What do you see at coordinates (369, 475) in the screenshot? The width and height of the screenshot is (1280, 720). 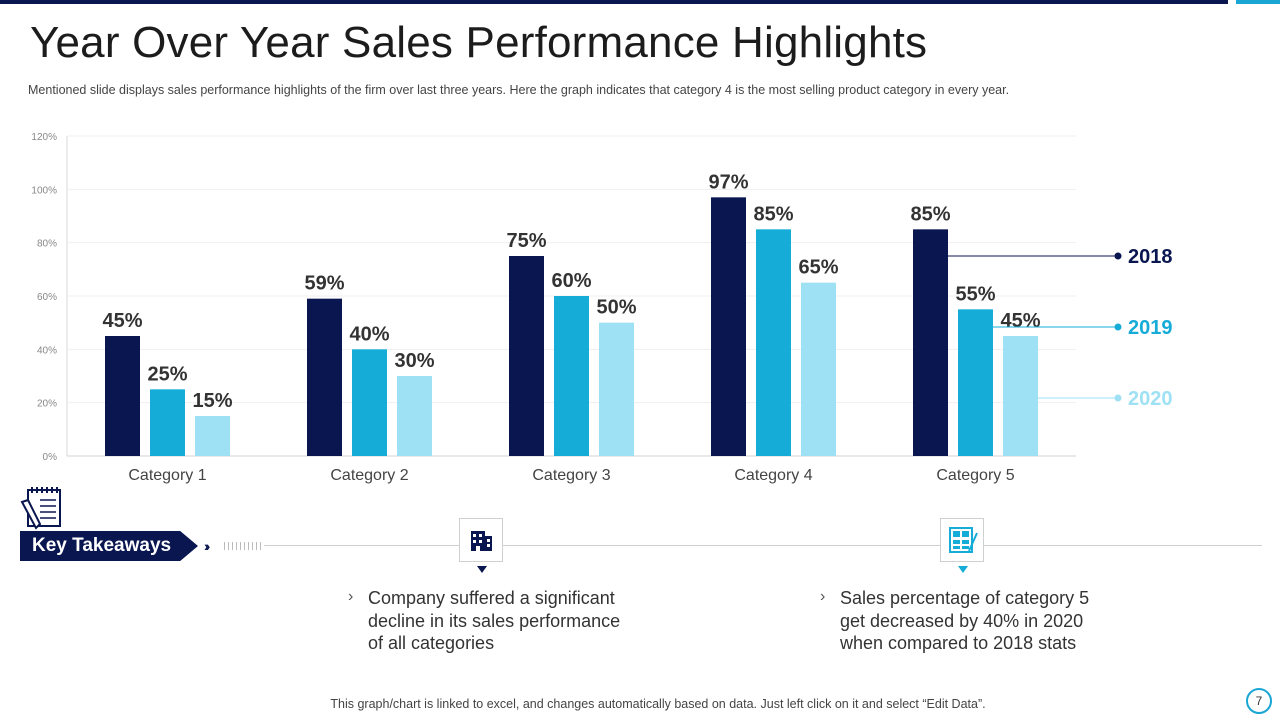 I see `category-label: Category 2` at bounding box center [369, 475].